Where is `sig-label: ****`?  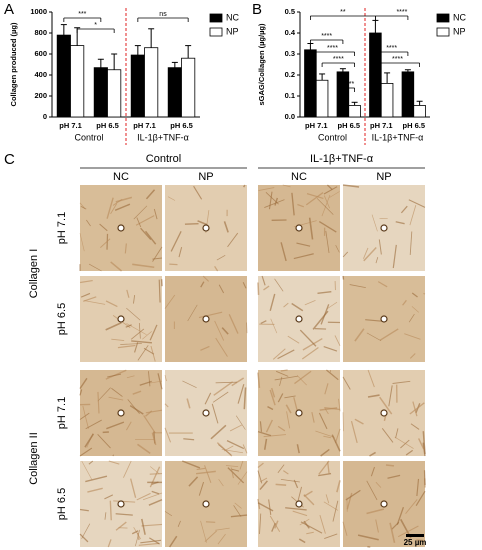
sig-label: **** is located at coordinates (401, 12).